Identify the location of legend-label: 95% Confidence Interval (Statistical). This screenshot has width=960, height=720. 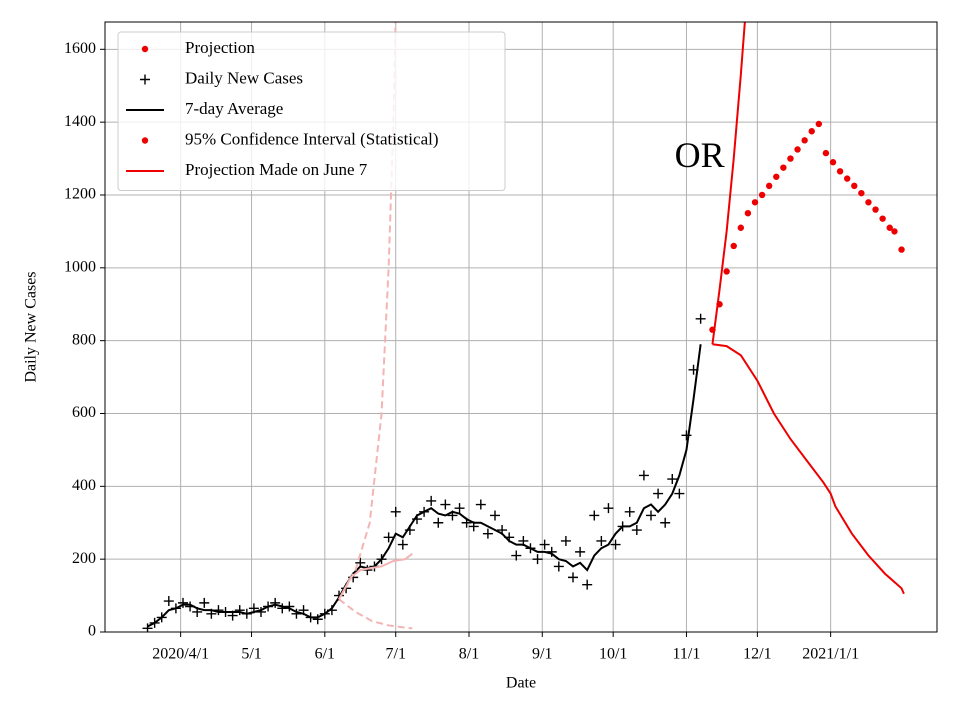
(312, 138).